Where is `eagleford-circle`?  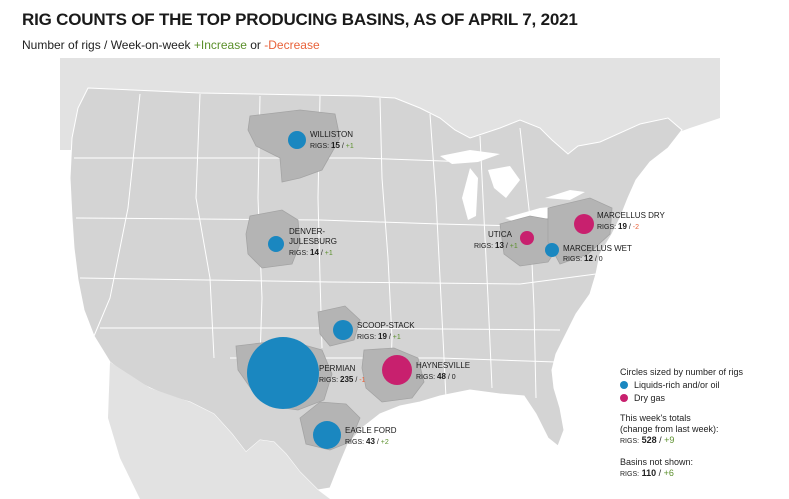 eagleford-circle is located at coordinates (327, 435).